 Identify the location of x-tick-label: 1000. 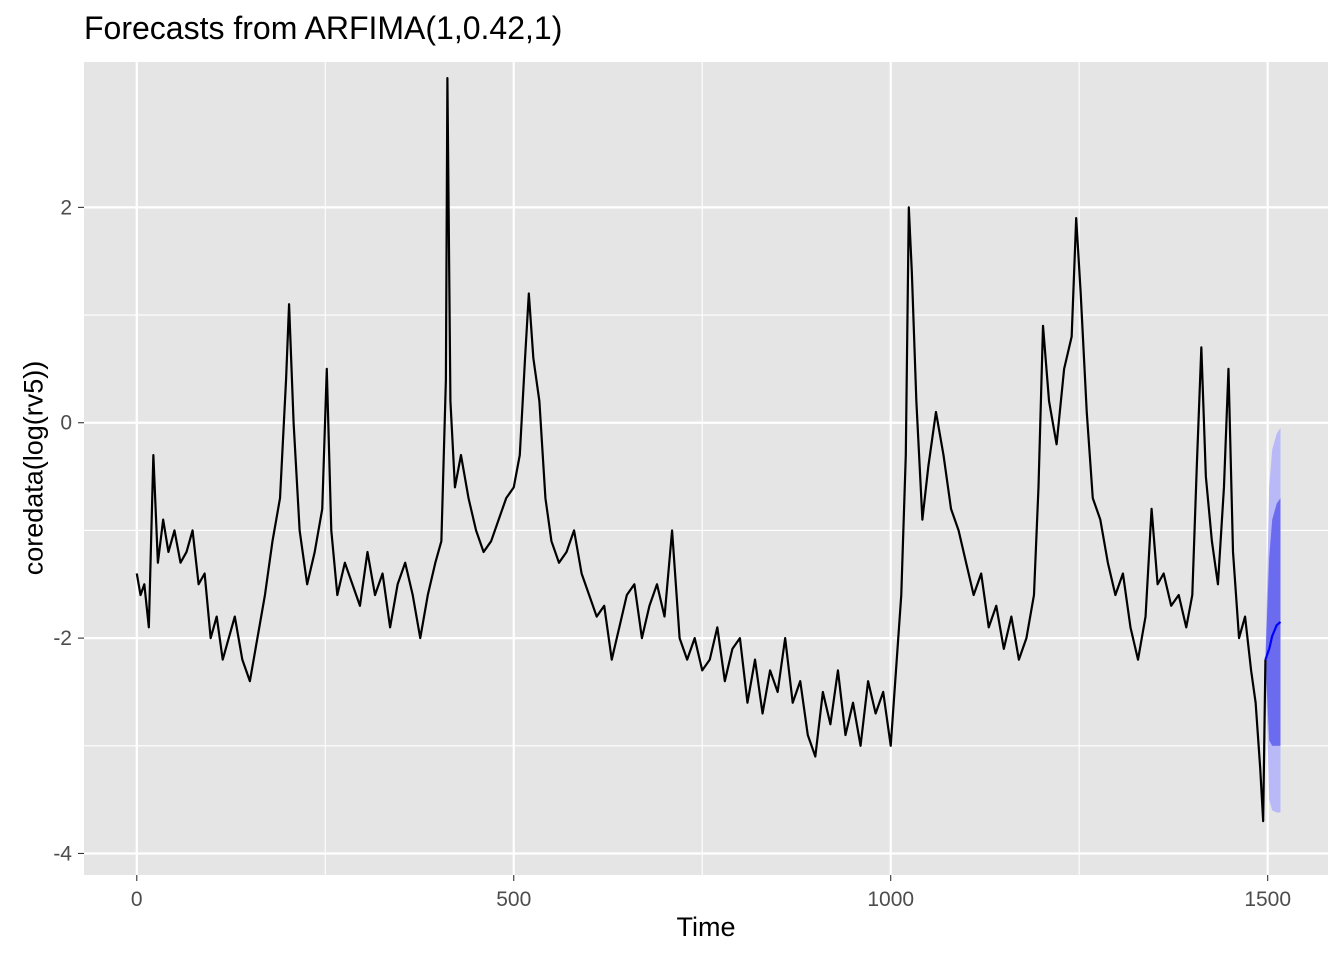
(890, 899).